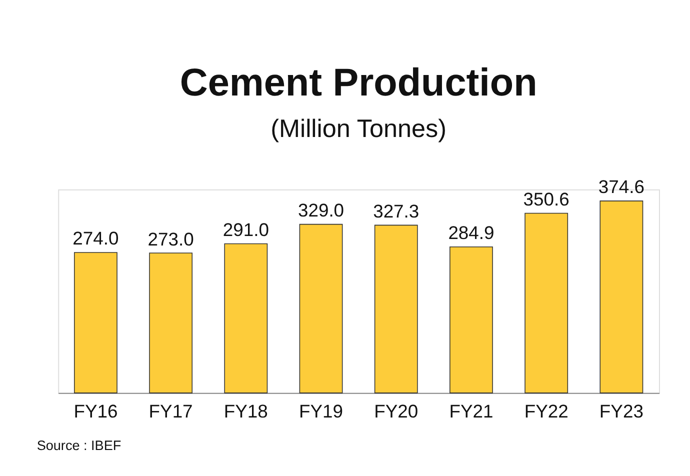 This screenshot has height=476, width=690. What do you see at coordinates (471, 233) in the screenshot?
I see `data-label: 284.9` at bounding box center [471, 233].